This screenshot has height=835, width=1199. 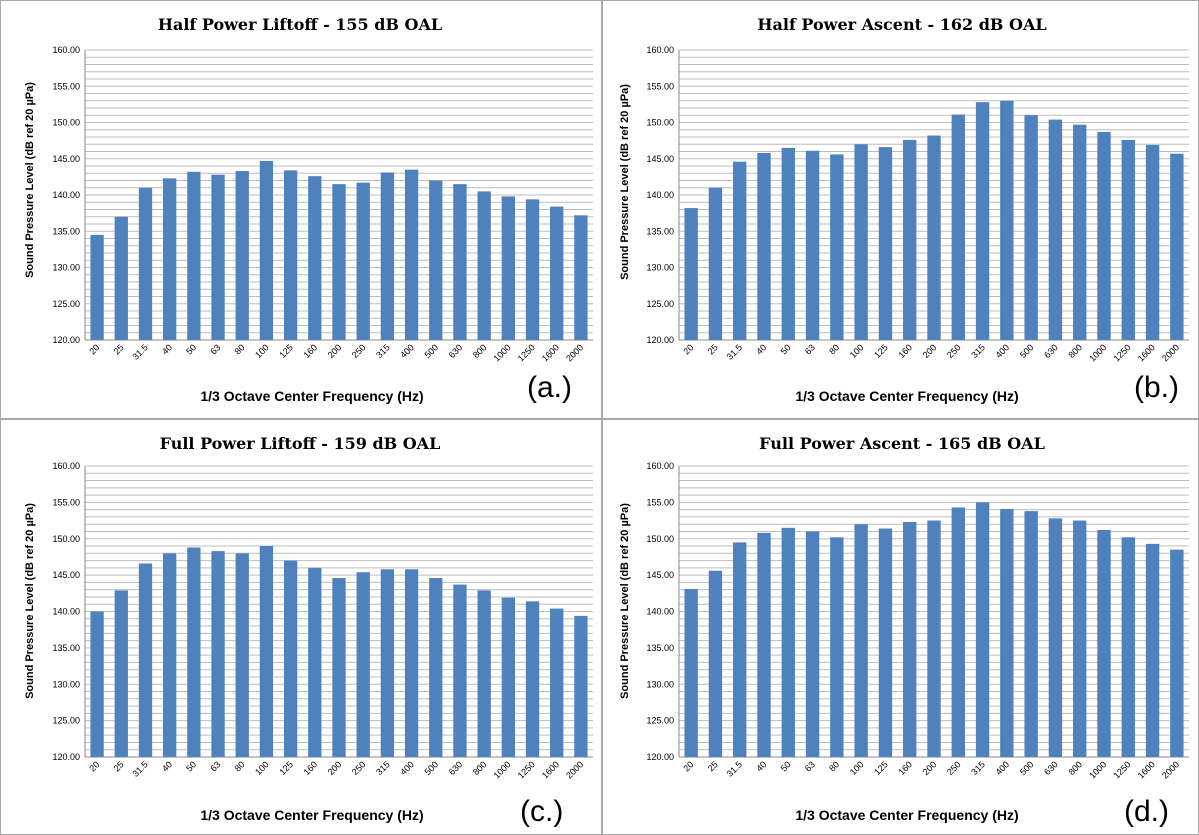 I want to click on x-tick-label: 80, so click(x=239, y=766).